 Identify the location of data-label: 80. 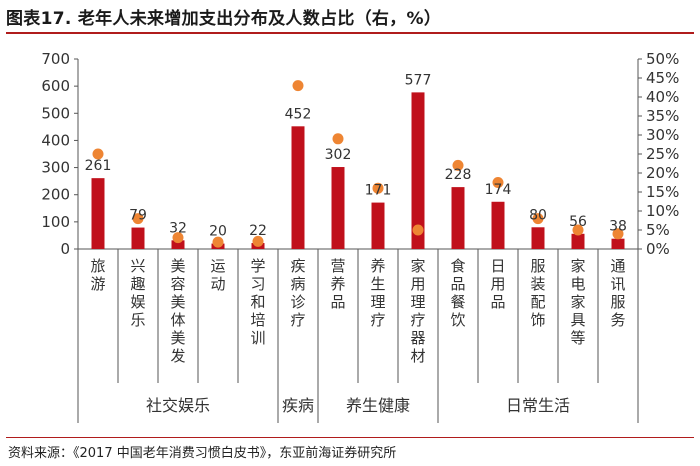
(538, 215).